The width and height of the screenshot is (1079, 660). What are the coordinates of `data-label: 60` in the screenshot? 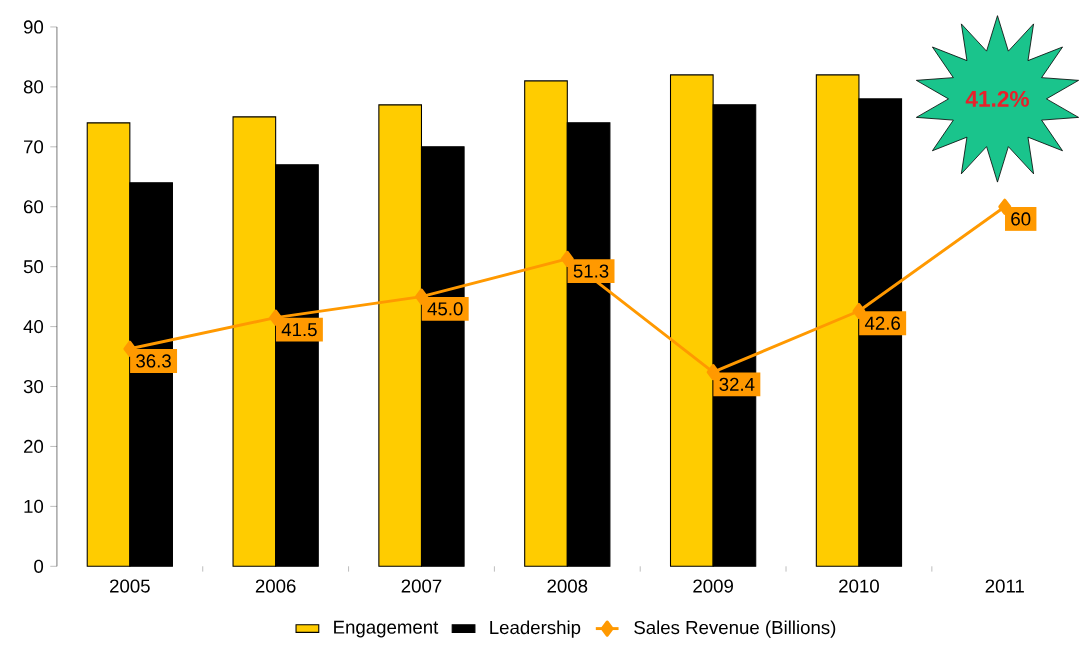 It's located at (1021, 219).